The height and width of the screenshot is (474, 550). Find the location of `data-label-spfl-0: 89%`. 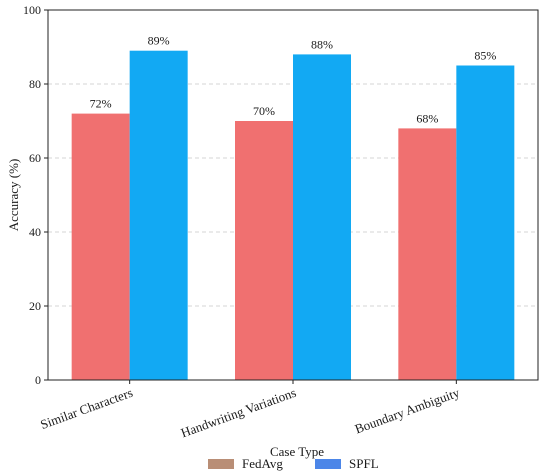

data-label-spfl-0: 89% is located at coordinates (159, 41).